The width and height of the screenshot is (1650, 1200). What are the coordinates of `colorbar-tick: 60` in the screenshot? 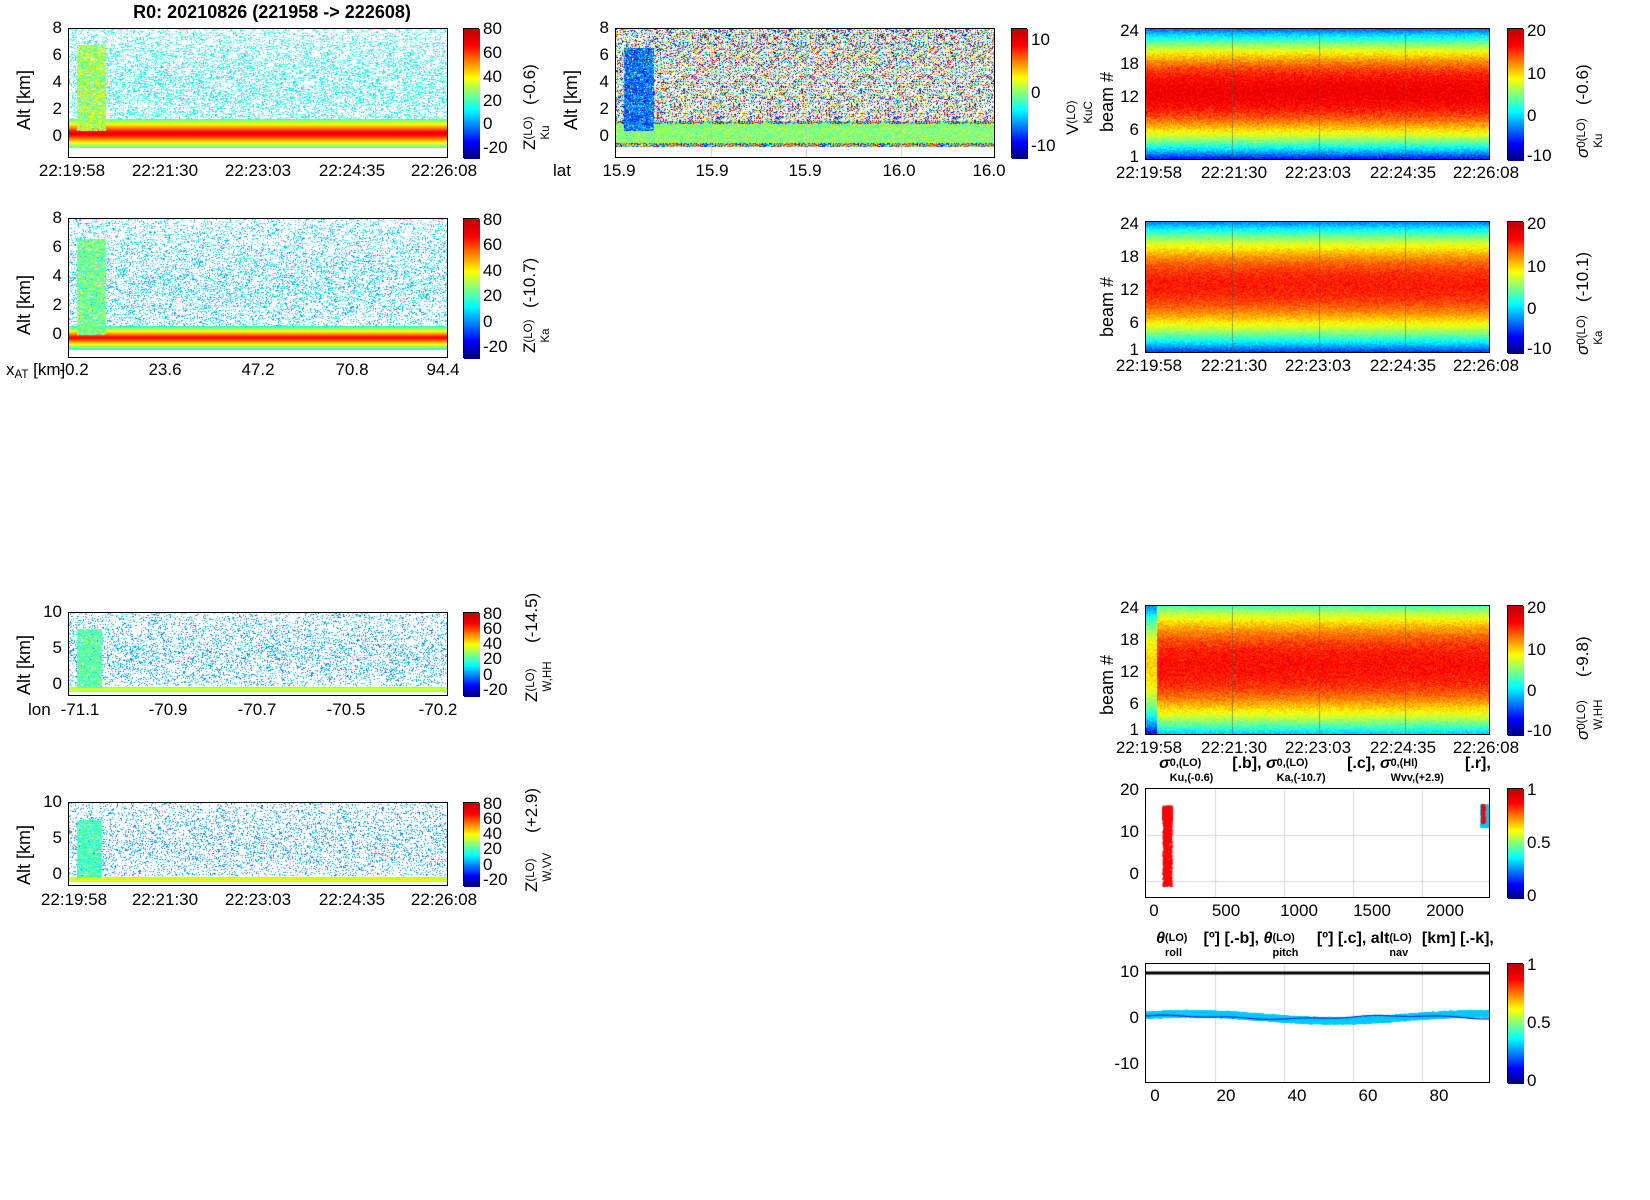 It's located at (492, 628).